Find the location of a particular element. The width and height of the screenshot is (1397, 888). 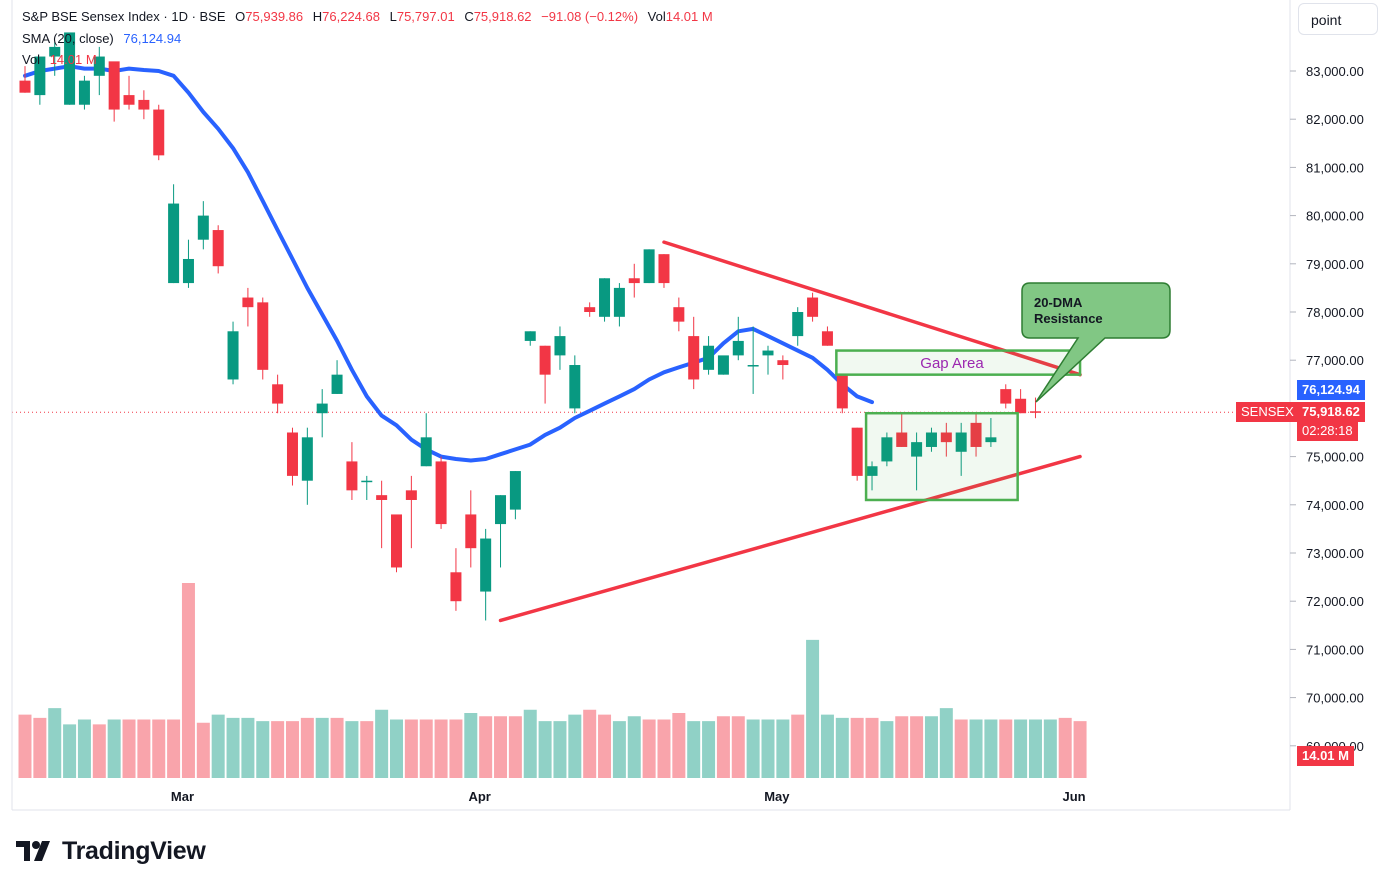

sma-label: SMA (20, close) is located at coordinates (68, 38).